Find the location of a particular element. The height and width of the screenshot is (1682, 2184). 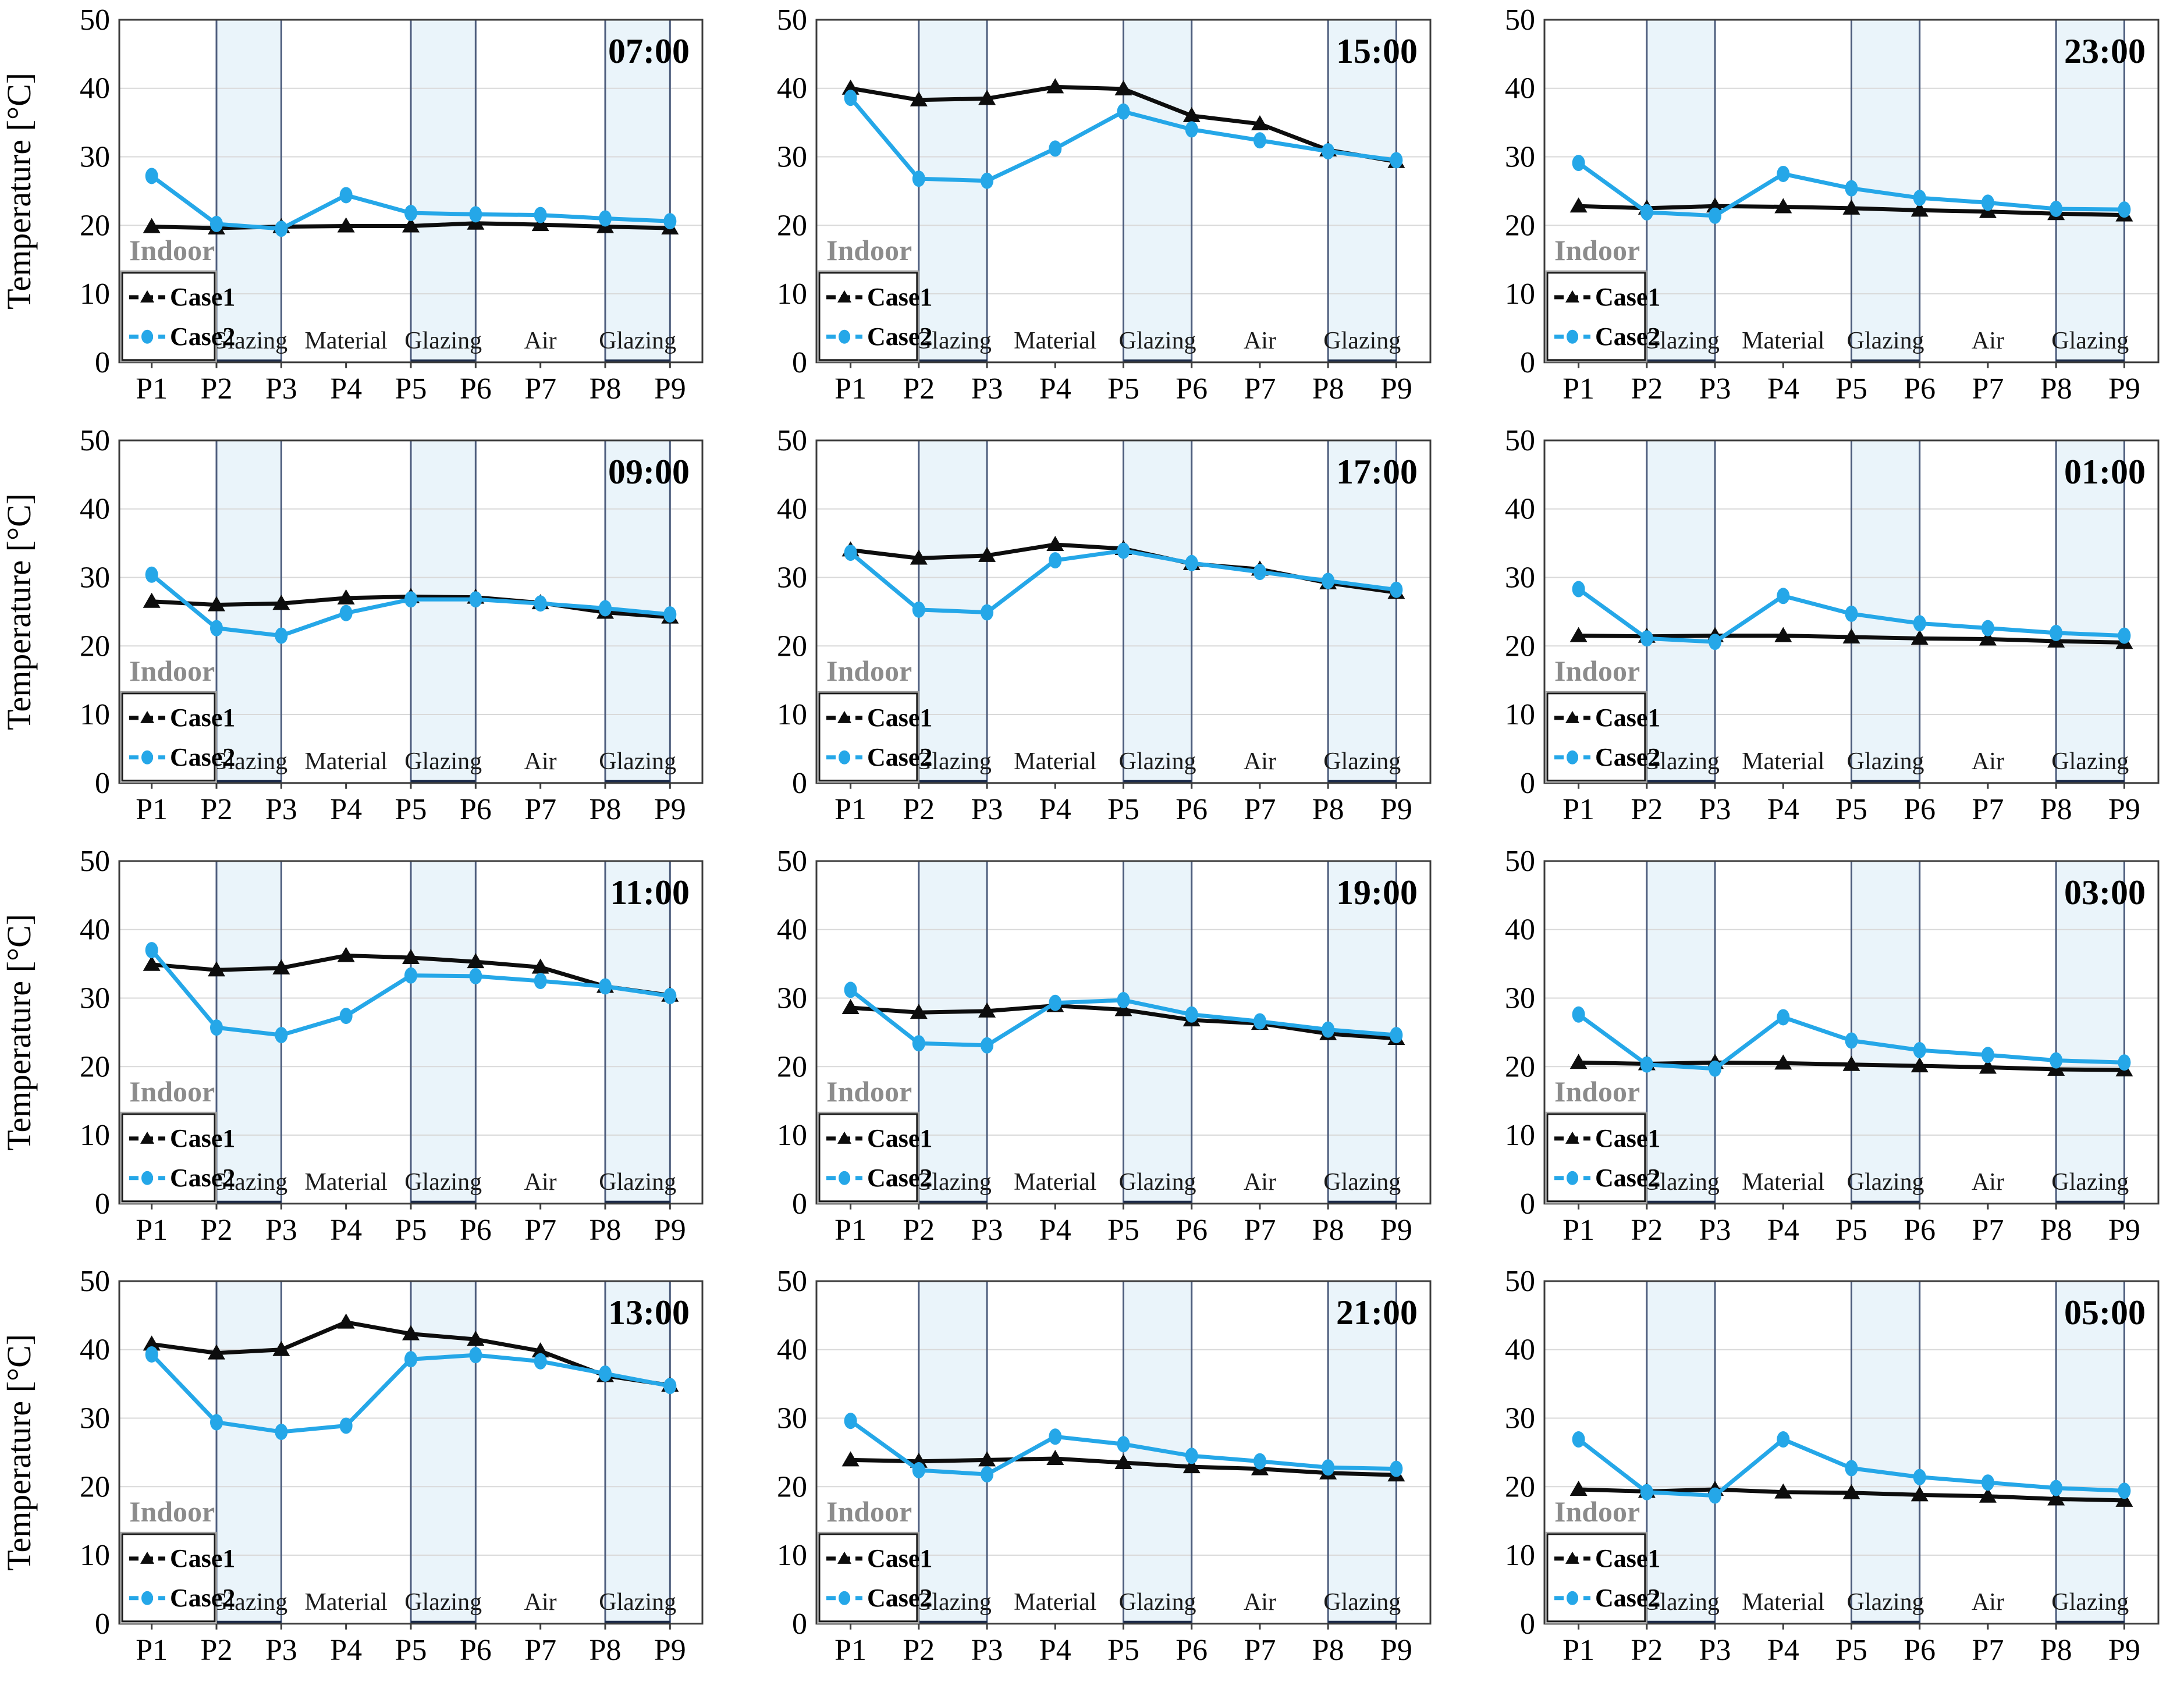

time-label: 03:00 is located at coordinates (2105, 892).